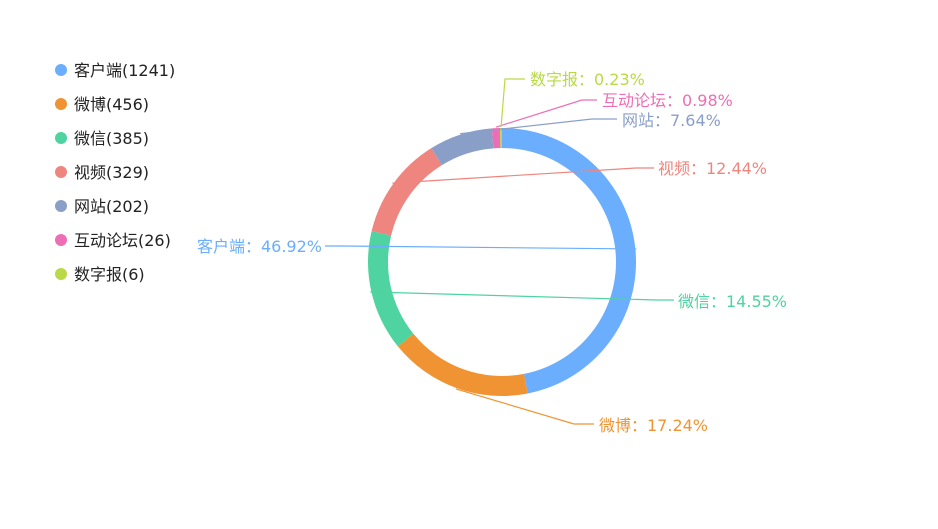 This screenshot has width=938, height=529. I want to click on legend-label: 微信(385), so click(111, 138).